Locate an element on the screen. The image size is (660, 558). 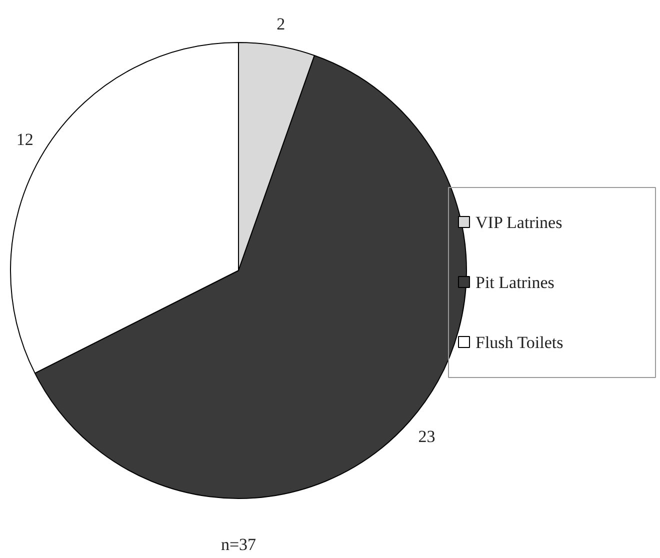
text: n=37 is located at coordinates (238, 544).